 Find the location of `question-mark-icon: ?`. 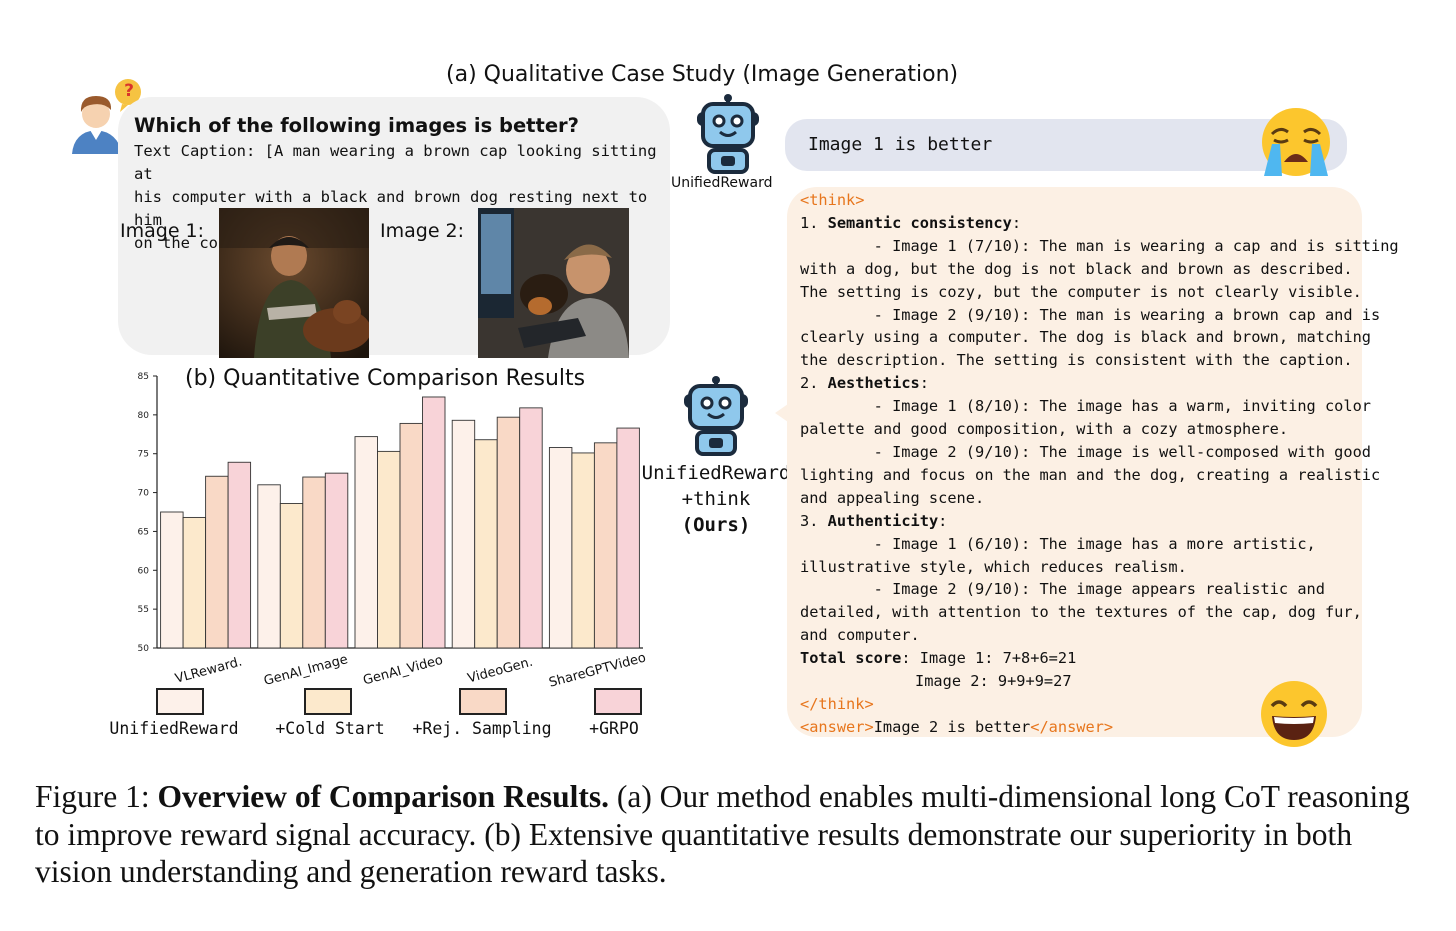

question-mark-icon: ? is located at coordinates (129, 91).